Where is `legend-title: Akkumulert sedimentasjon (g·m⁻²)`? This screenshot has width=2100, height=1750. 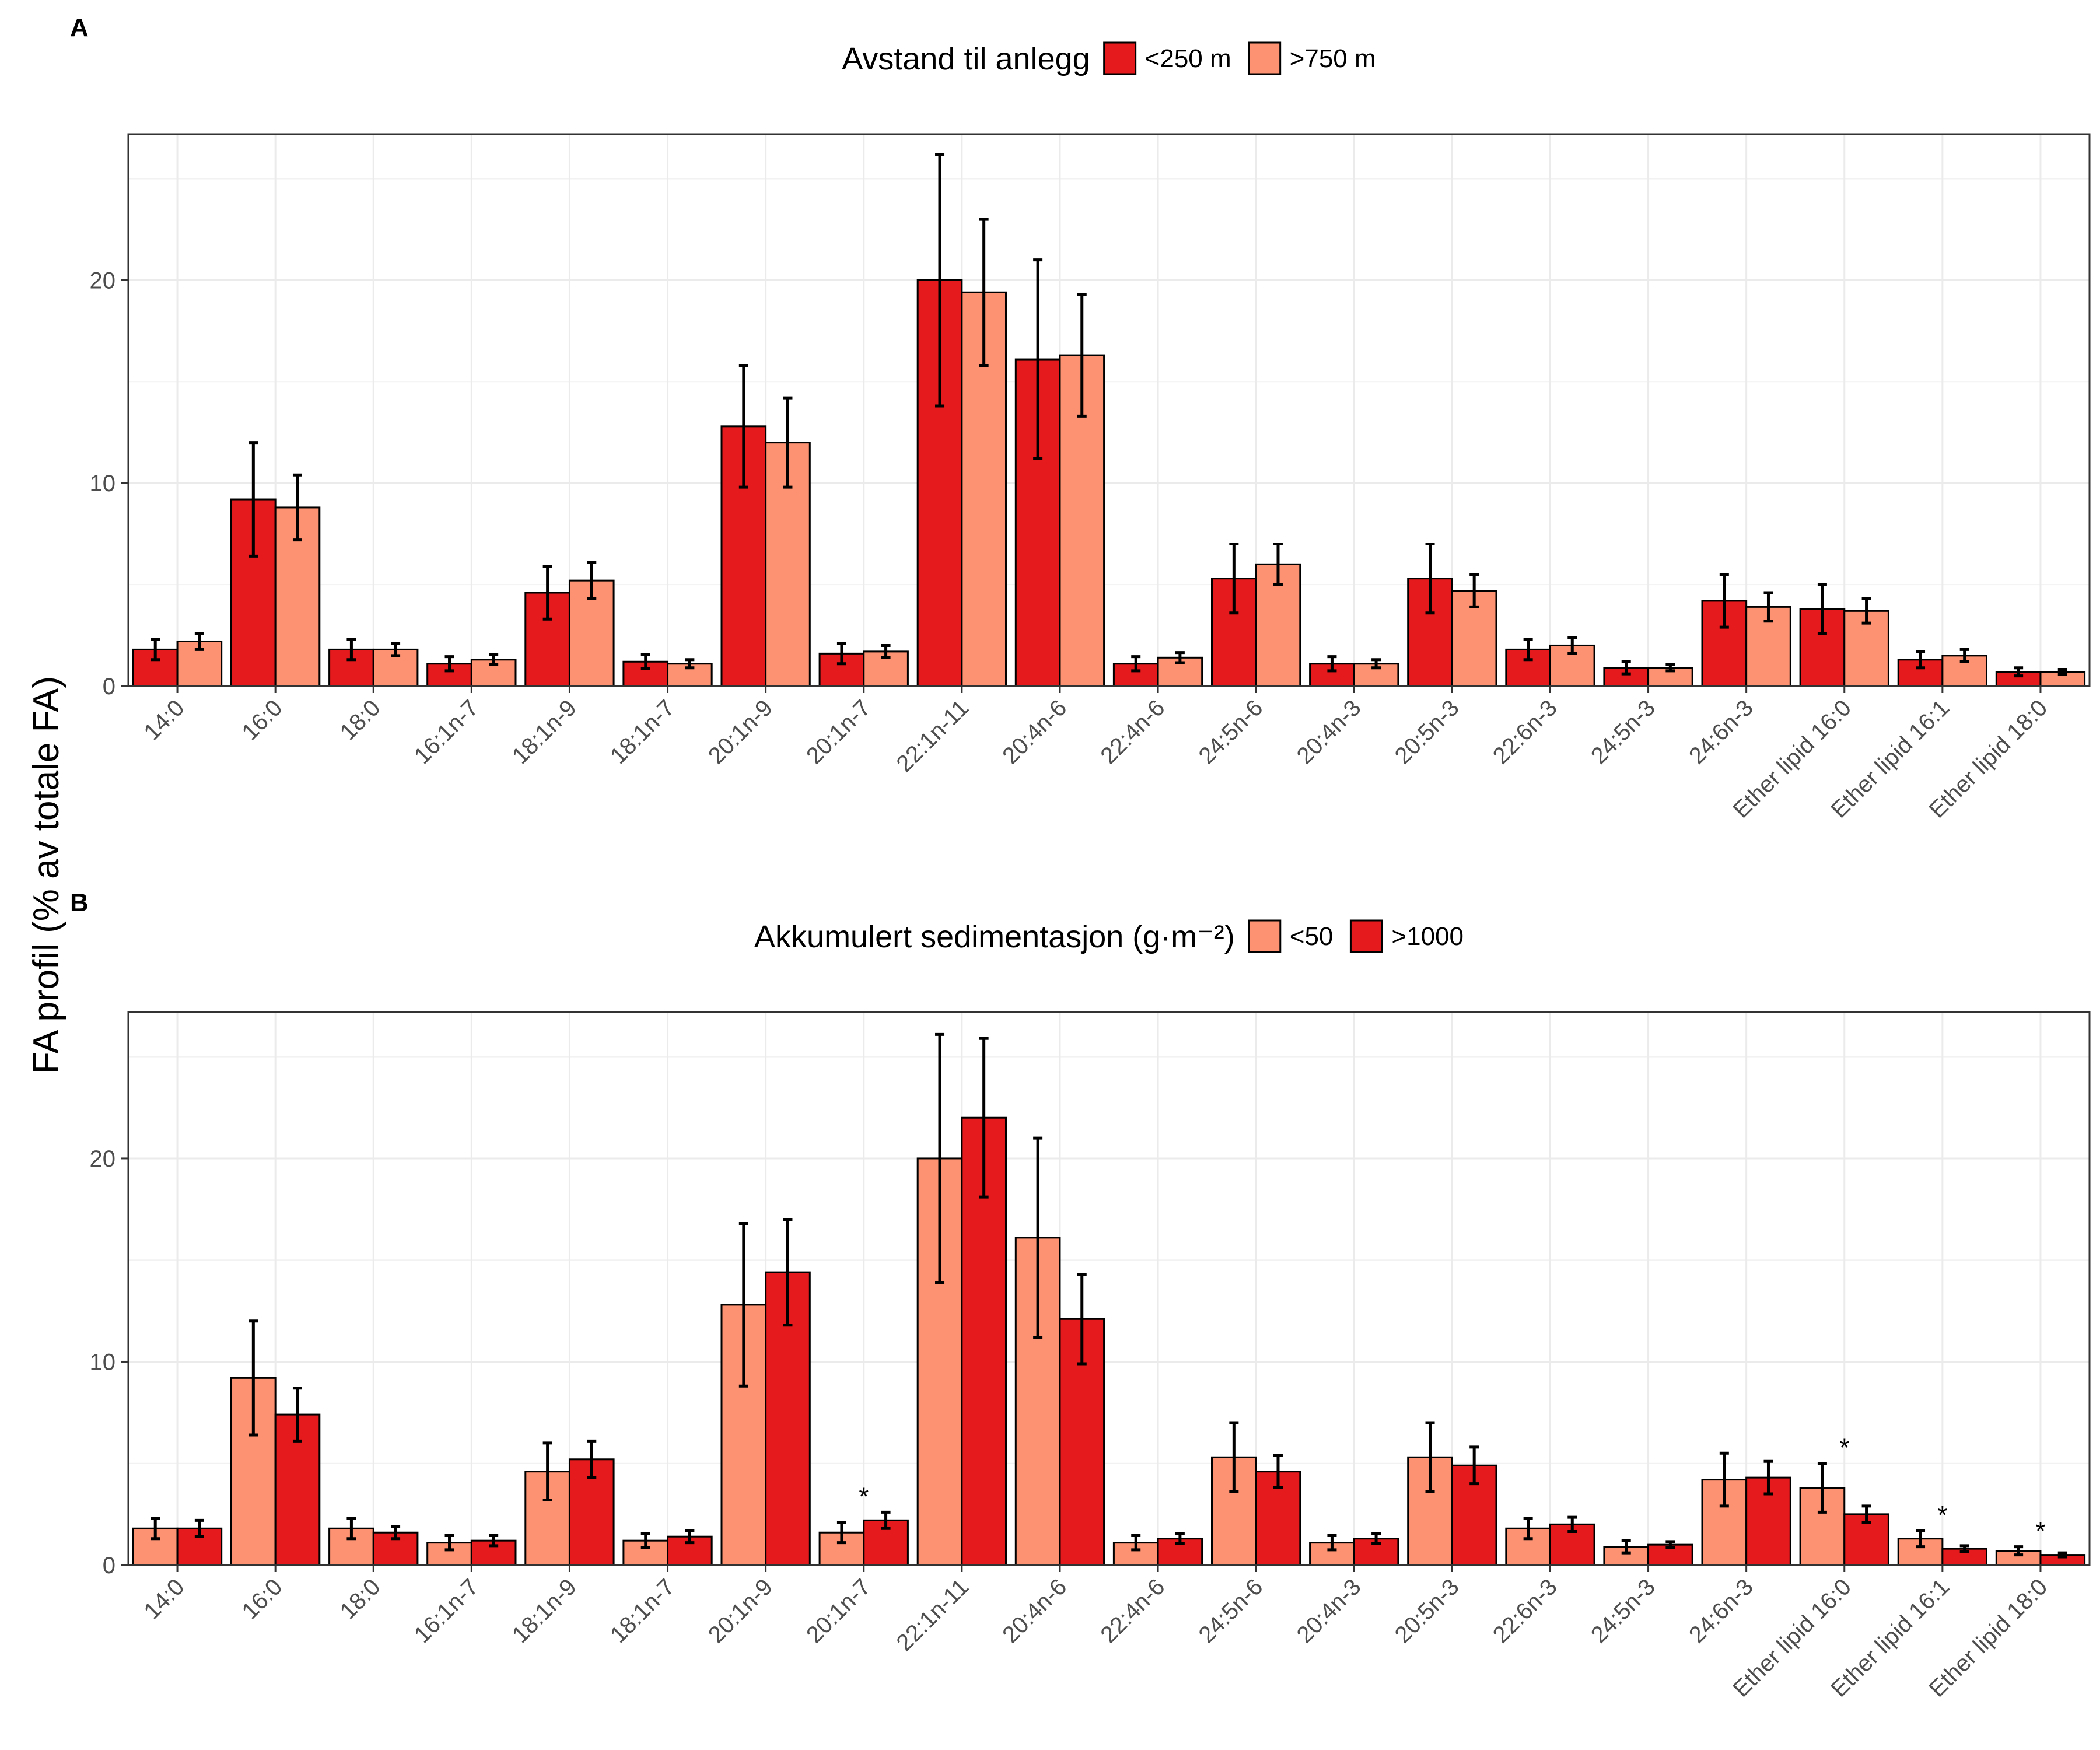
legend-title: Akkumulert sedimentasjon (g·m⁻²) is located at coordinates (994, 936).